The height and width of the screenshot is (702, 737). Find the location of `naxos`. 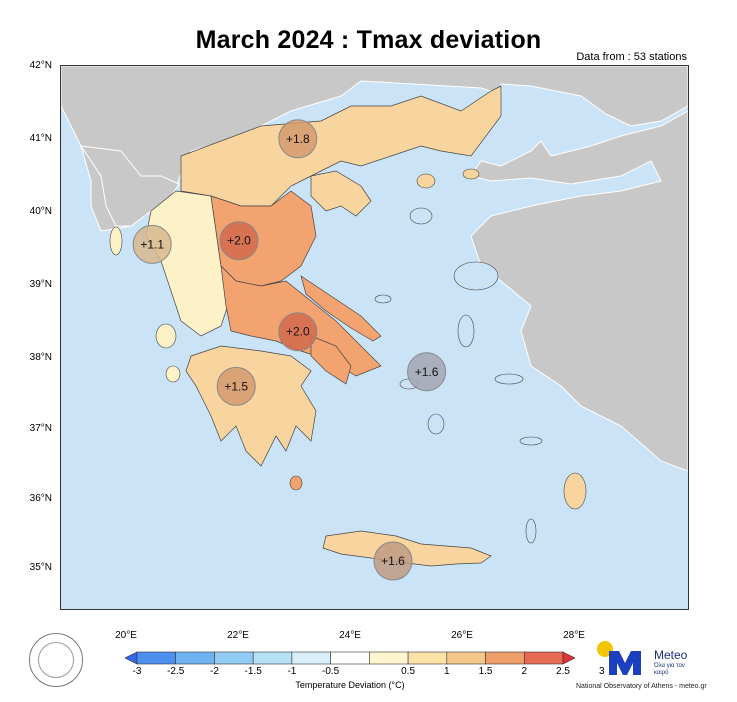

naxos is located at coordinates (436, 424).